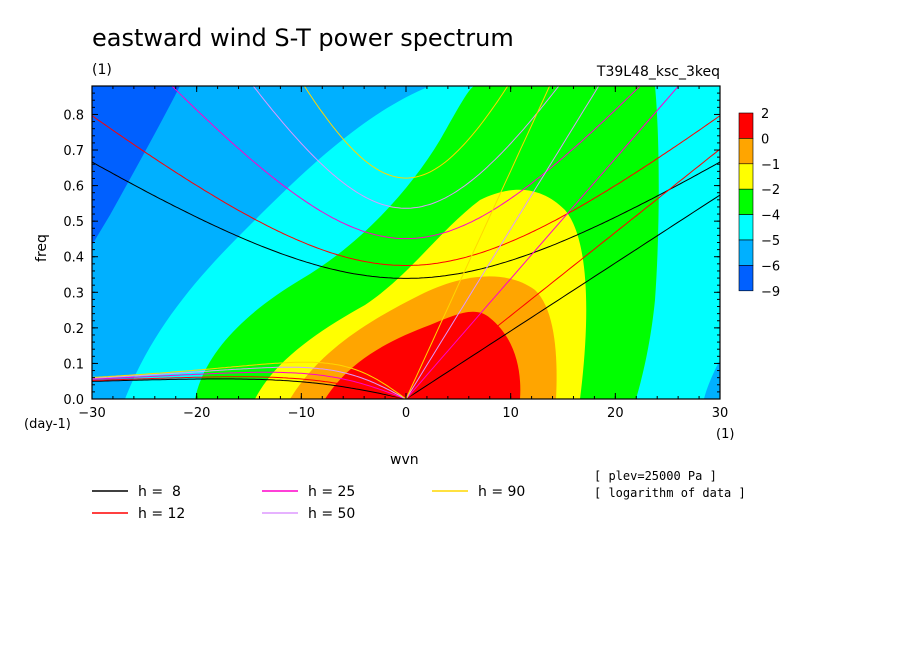 This screenshot has height=654, width=904. Describe the element at coordinates (47, 424) in the screenshot. I see `y-unit-label: (day-1)` at that location.